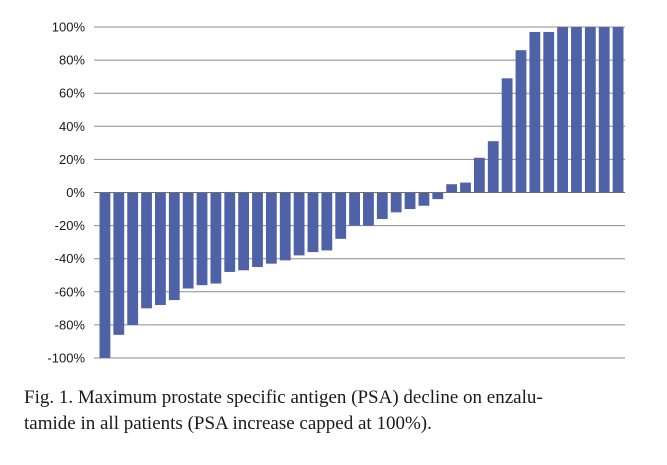 The image size is (667, 465). What do you see at coordinates (72, 159) in the screenshot?
I see `y-tick-label: 20%` at bounding box center [72, 159].